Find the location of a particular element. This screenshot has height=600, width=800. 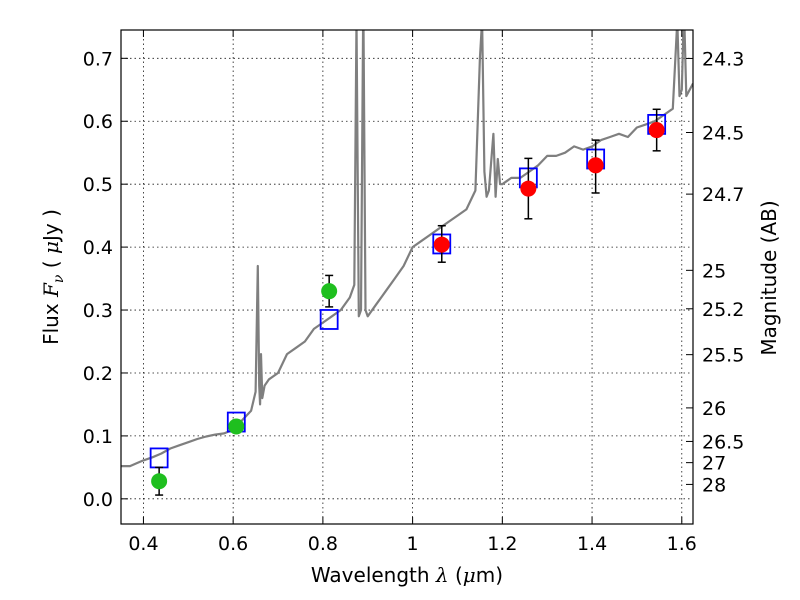

x-tick-label: 0.6 is located at coordinates (233, 544).